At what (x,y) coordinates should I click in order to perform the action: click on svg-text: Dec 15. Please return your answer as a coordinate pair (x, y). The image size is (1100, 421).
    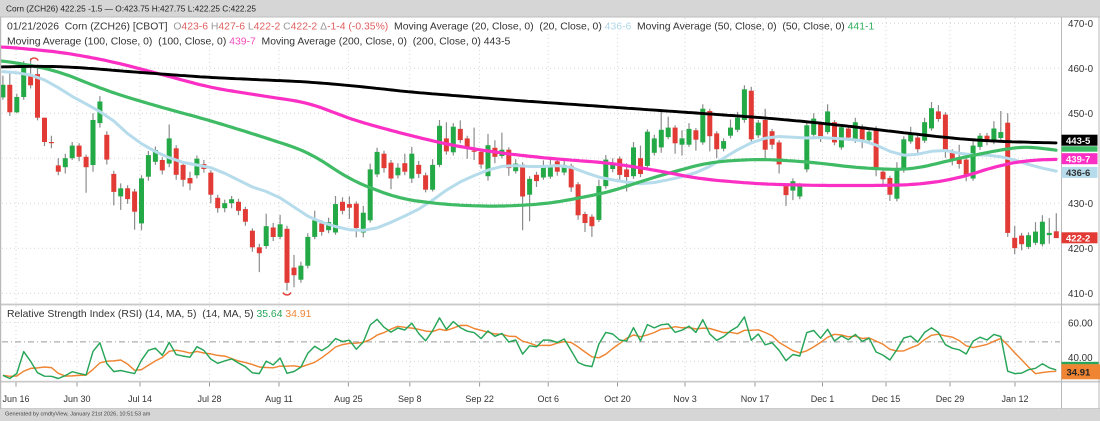
    Looking at the image, I should click on (886, 399).